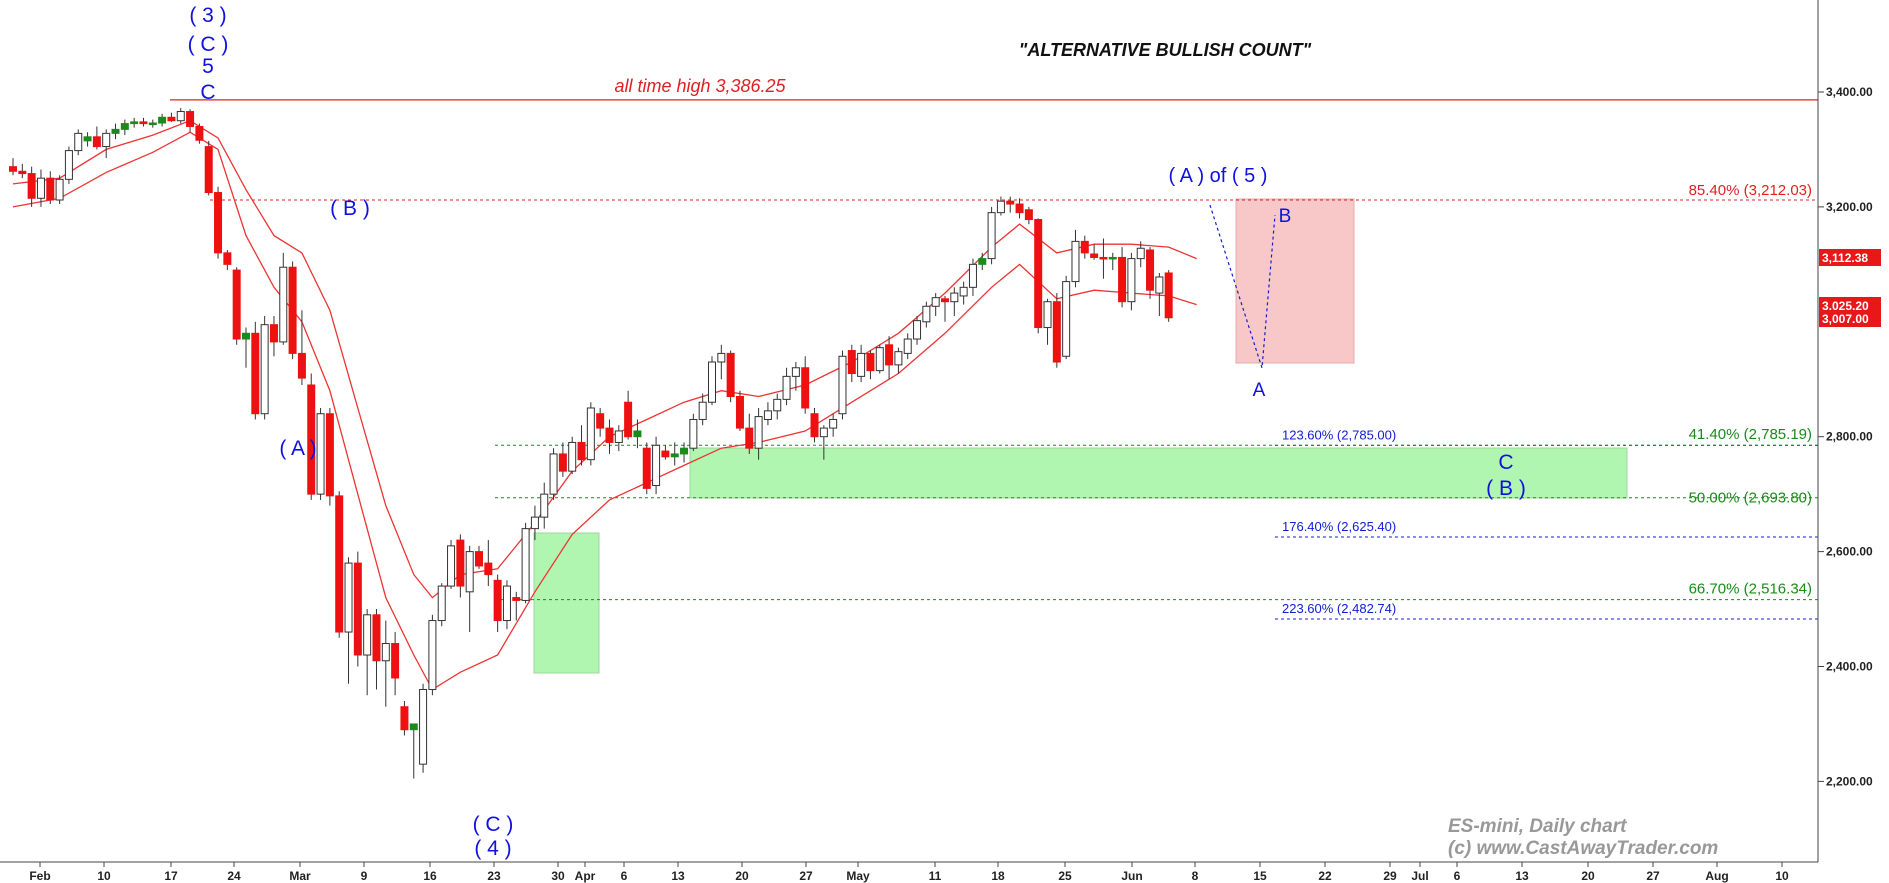  What do you see at coordinates (678, 876) in the screenshot?
I see `x-tick-label: 13` at bounding box center [678, 876].